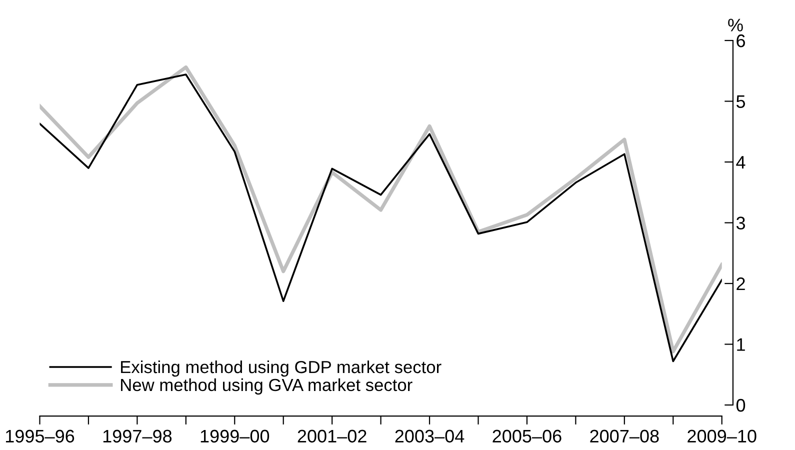 This screenshot has height=450, width=795. I want to click on y-tick-label: 3, so click(740, 223).